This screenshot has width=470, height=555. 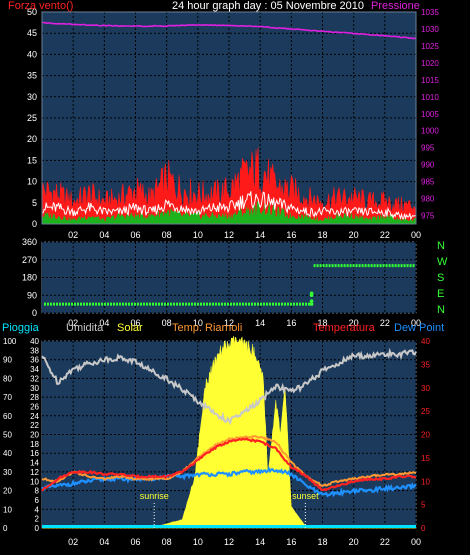 What do you see at coordinates (154, 496) in the screenshot?
I see `sunrise-label: sunrise` at bounding box center [154, 496].